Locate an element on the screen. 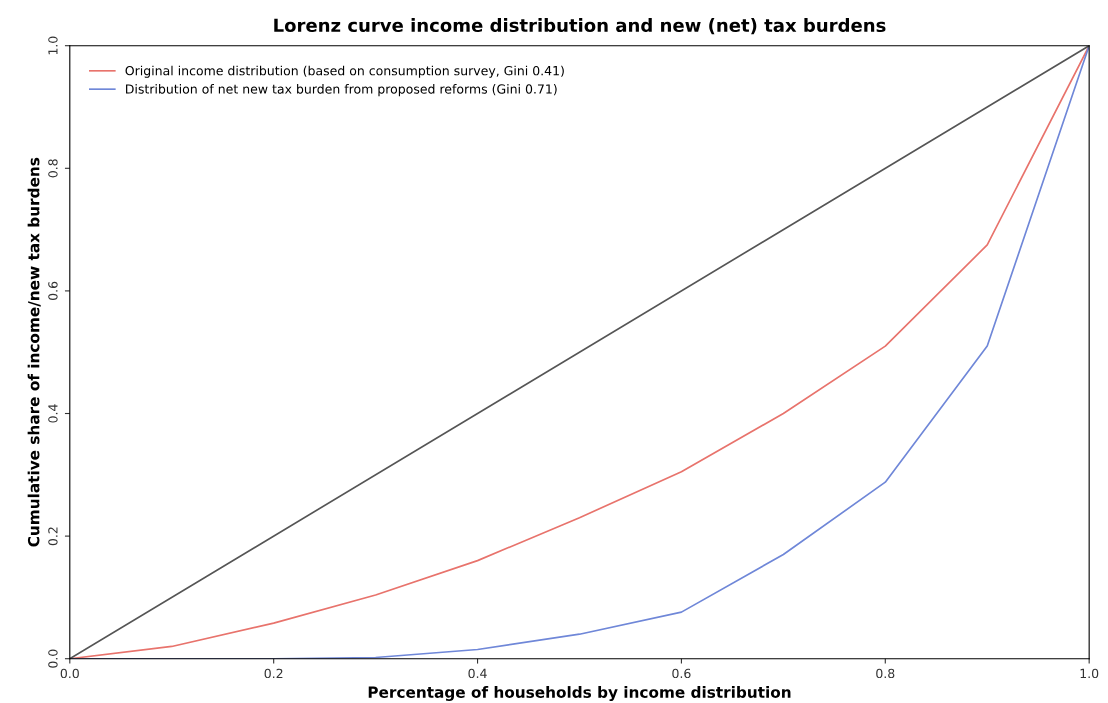 The image size is (1108, 703). x-tick-label: 1.0 is located at coordinates (1089, 673).